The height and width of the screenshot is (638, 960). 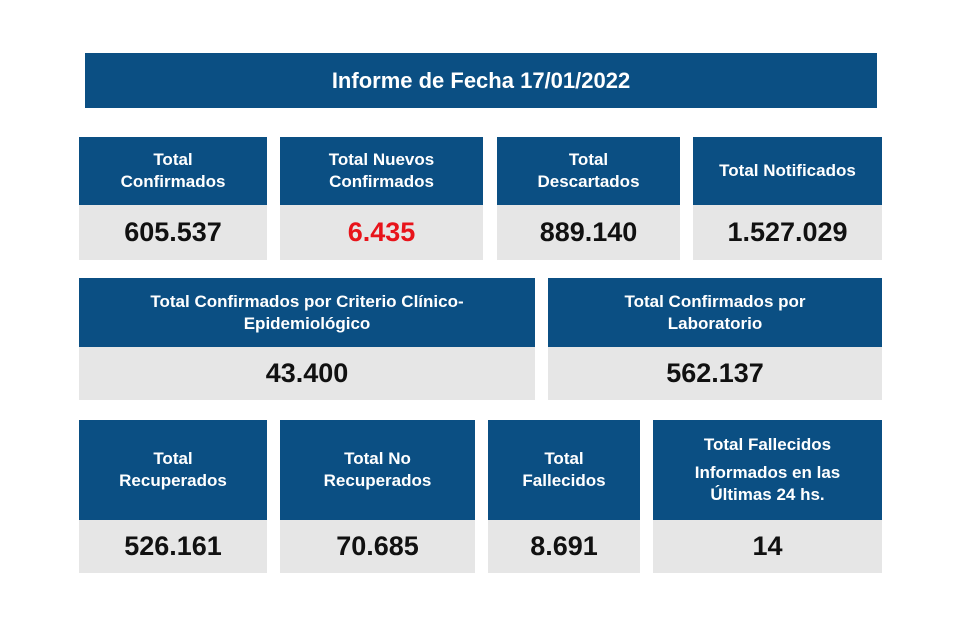 I want to click on card-value: 6.435, so click(x=381, y=232).